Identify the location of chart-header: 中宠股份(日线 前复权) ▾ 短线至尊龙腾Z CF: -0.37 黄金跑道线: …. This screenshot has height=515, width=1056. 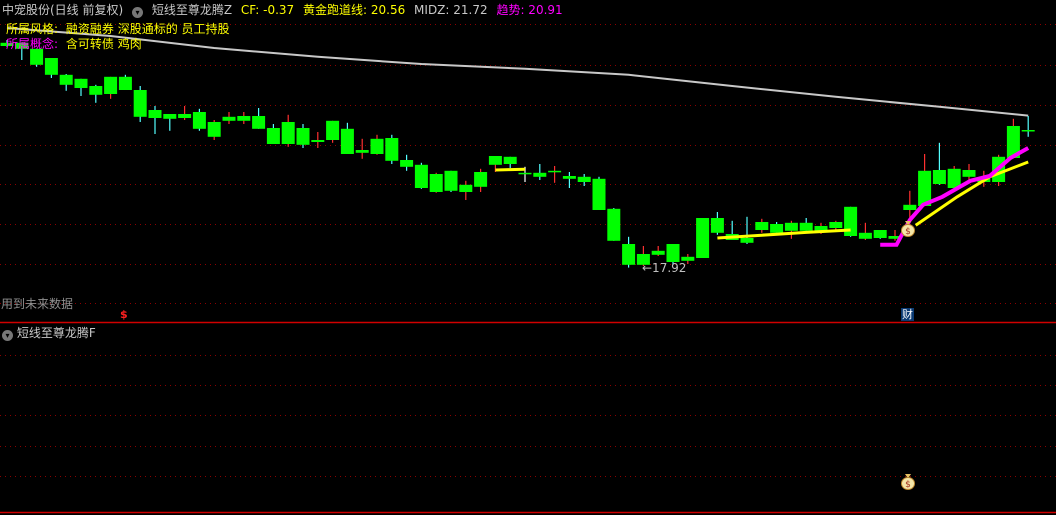
(285, 9).